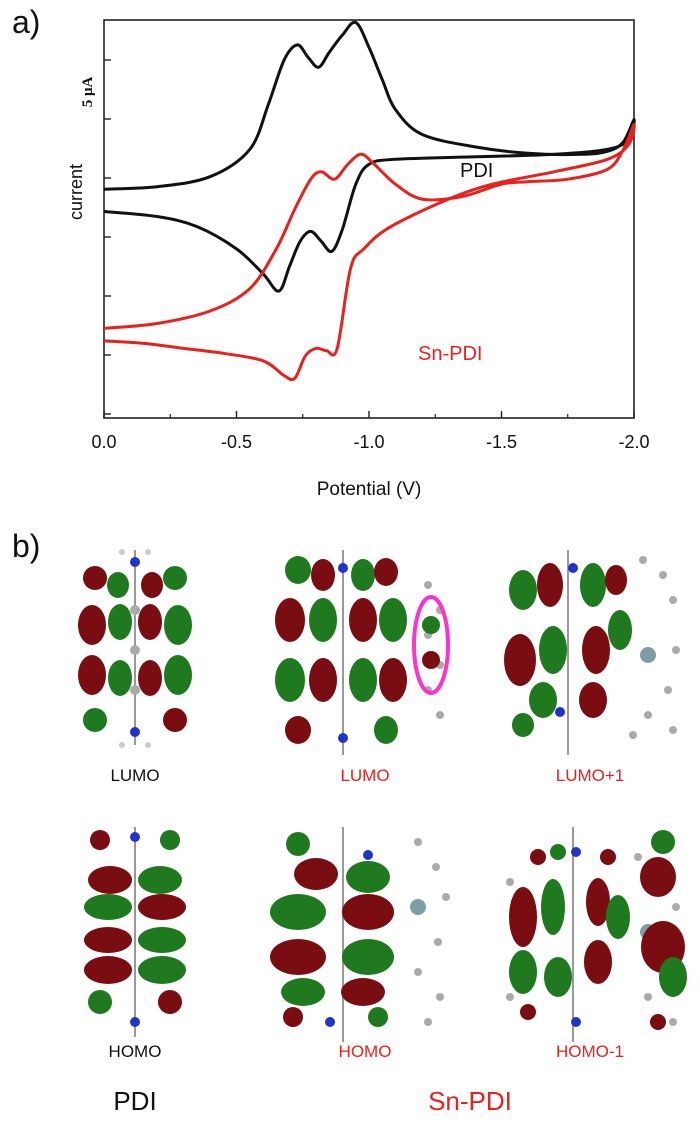 The height and width of the screenshot is (1122, 700). Describe the element at coordinates (26, 546) in the screenshot. I see `panel-b-label: b)` at that location.